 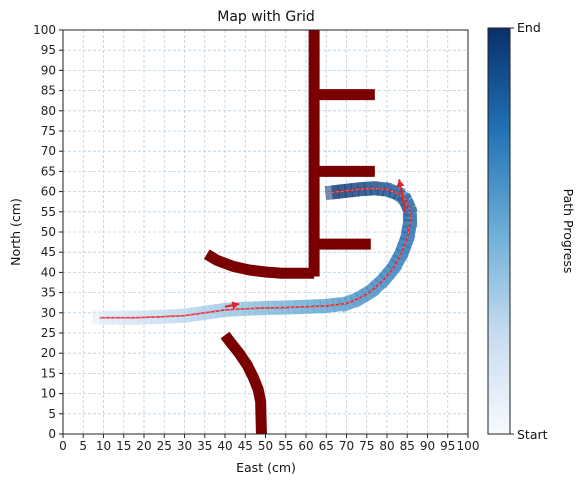 I want to click on x-axis-label: East (cm), so click(x=266, y=467).